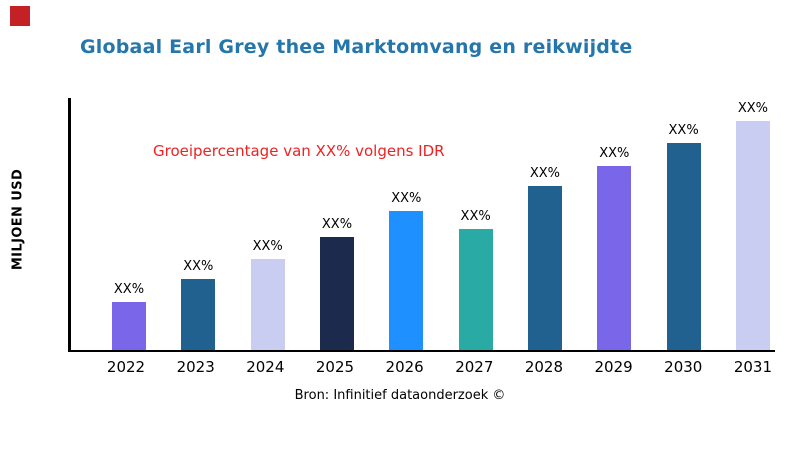 This screenshot has width=800, height=450. Describe the element at coordinates (545, 174) in the screenshot. I see `bar-value-label-2028: XX%` at that location.